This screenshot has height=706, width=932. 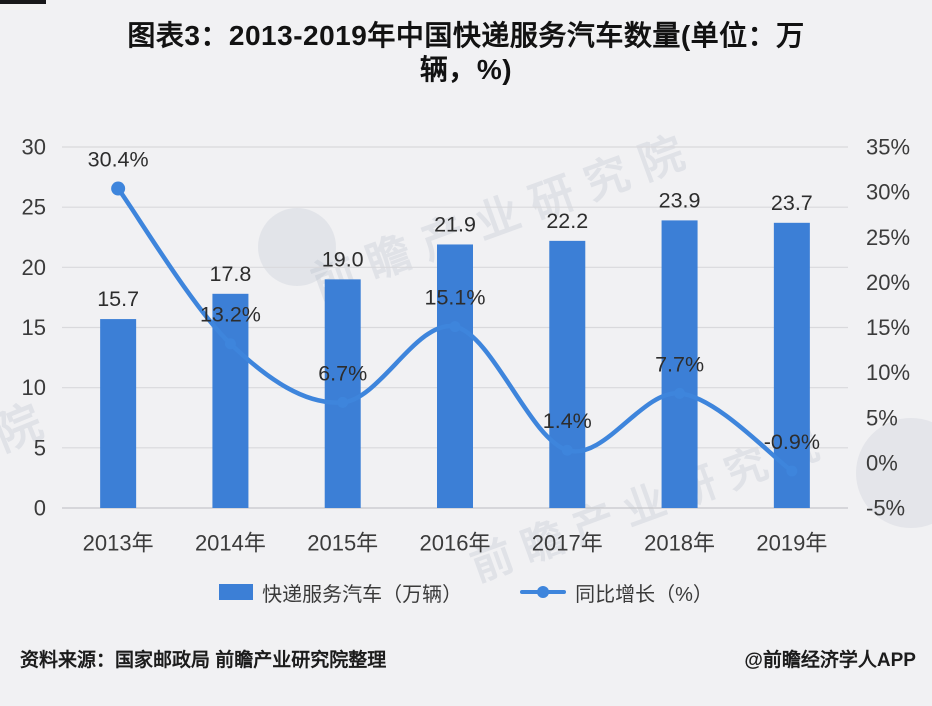 What do you see at coordinates (342, 393) in the screenshot?
I see `bar-2015年` at bounding box center [342, 393].